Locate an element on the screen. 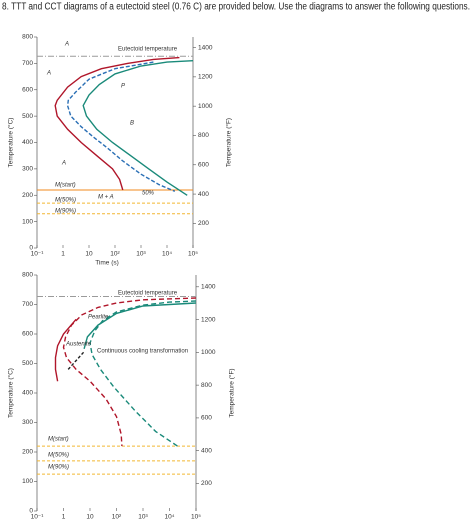  annotation: B is located at coordinates (132, 124).